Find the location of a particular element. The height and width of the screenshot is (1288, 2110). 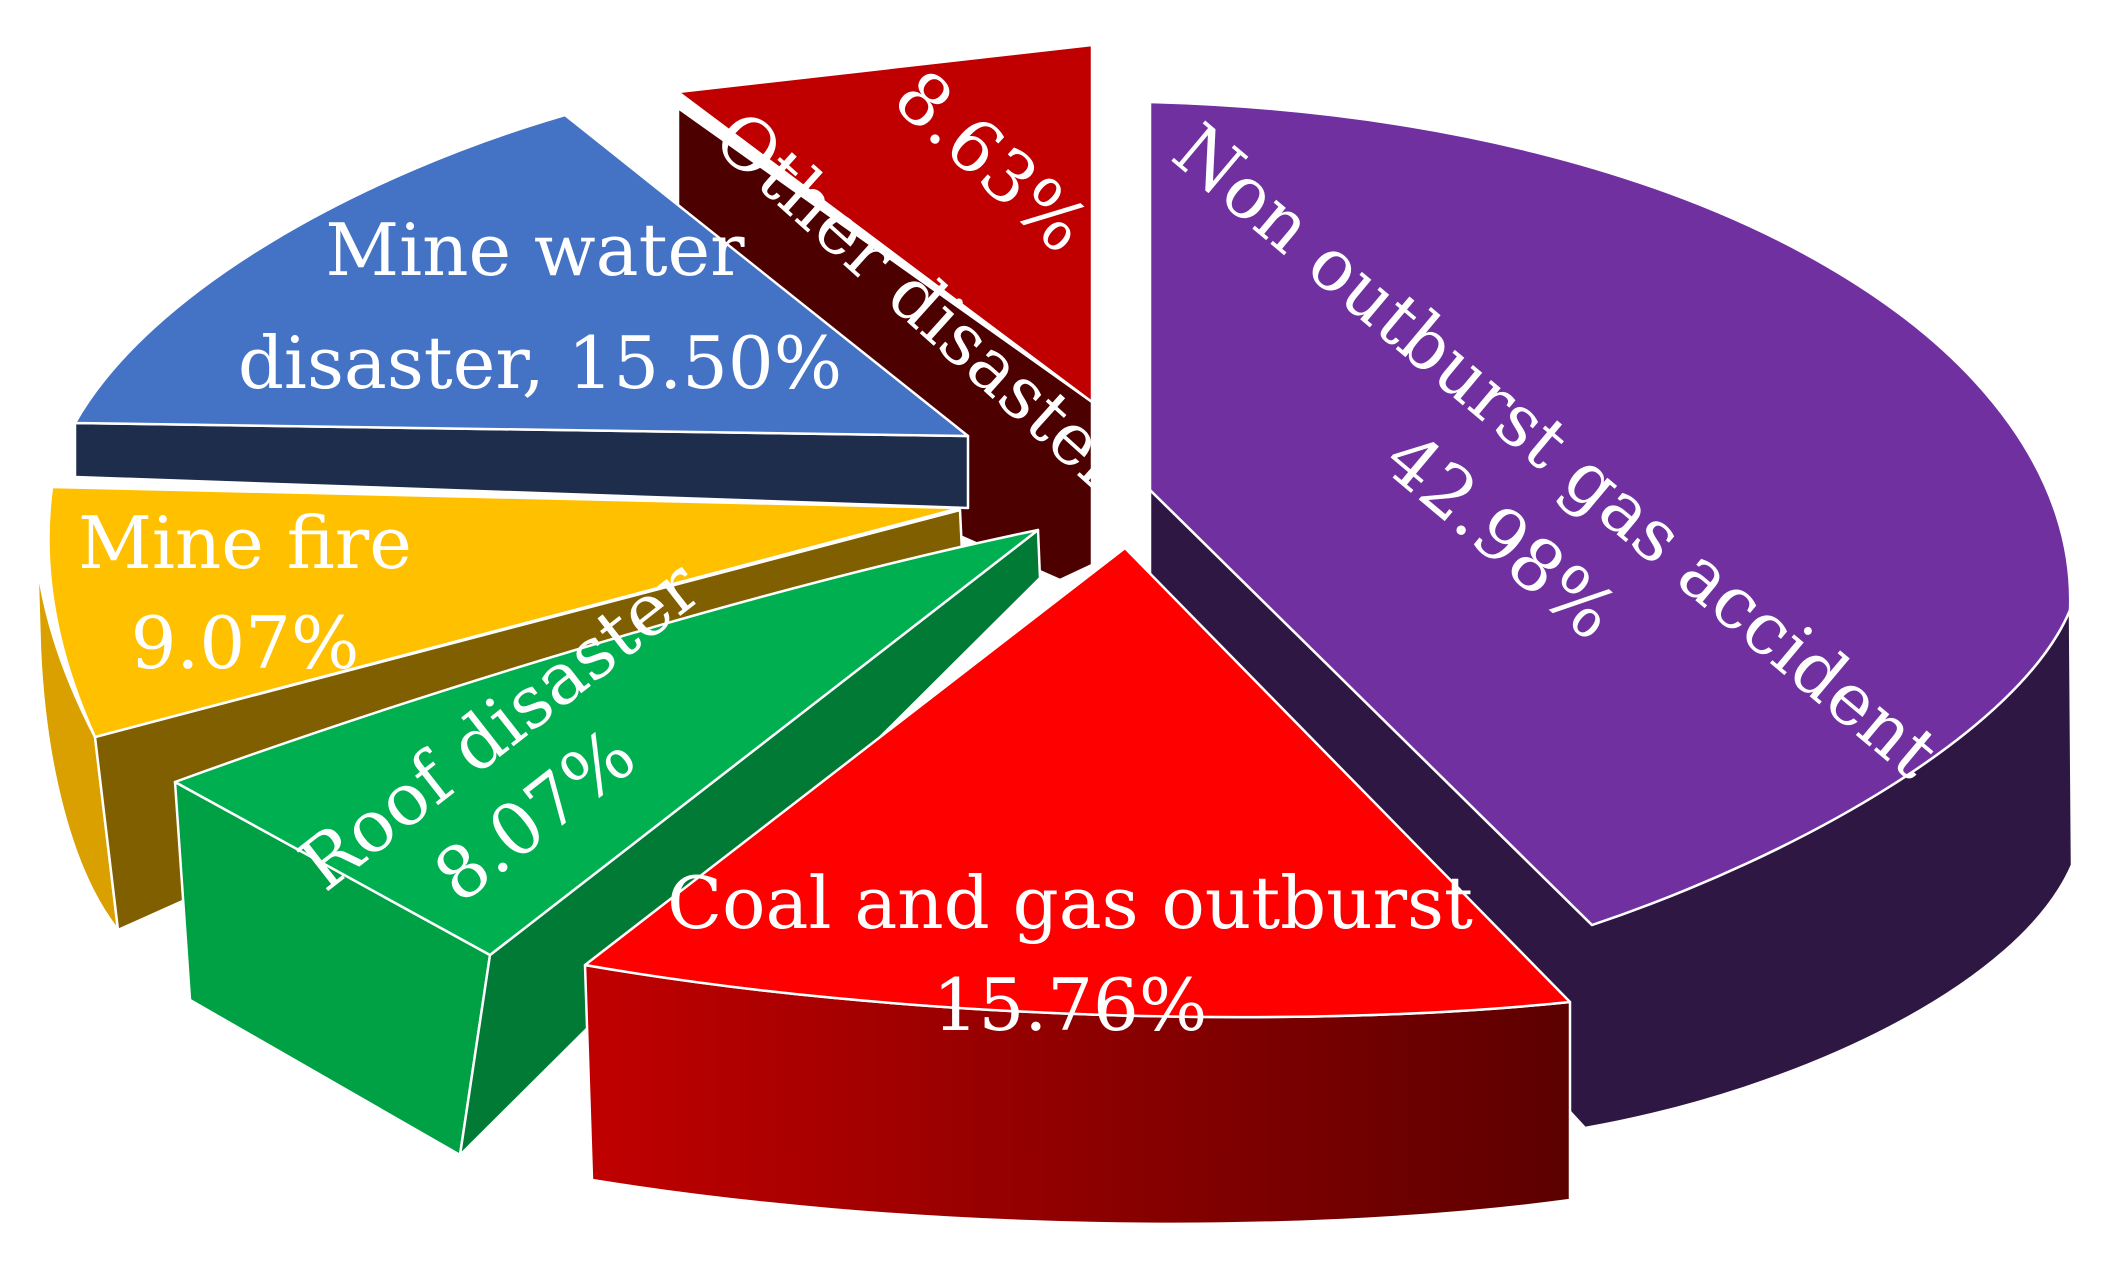

slice-mine-water-disaster-top is located at coordinates (521, 275).